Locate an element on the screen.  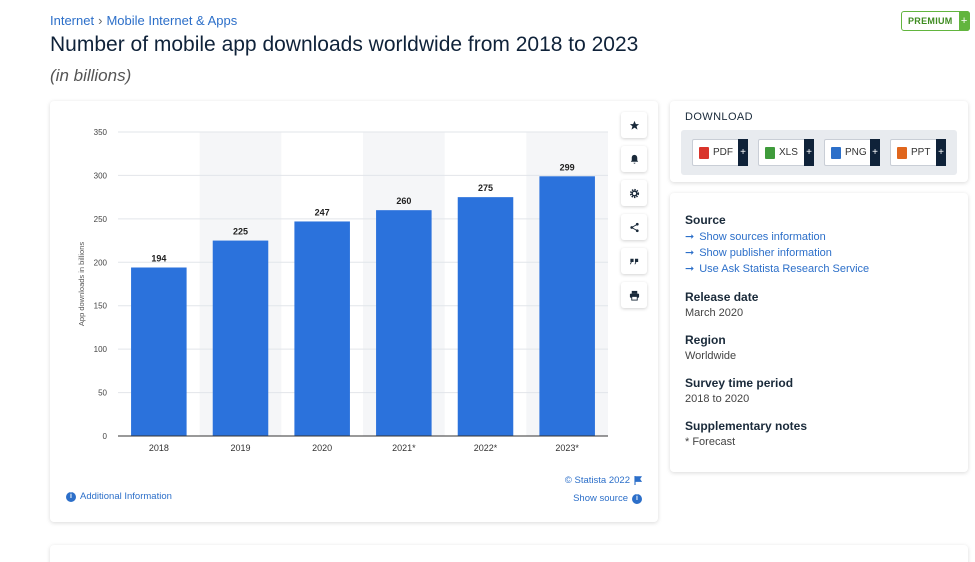
download-xls-label: XLS is located at coordinates (788, 152).